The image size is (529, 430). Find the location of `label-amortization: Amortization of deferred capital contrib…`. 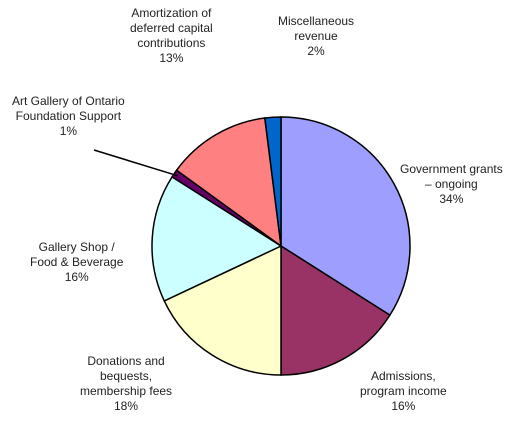

label-amortization: Amortization of deferred capital contrib… is located at coordinates (171, 35).